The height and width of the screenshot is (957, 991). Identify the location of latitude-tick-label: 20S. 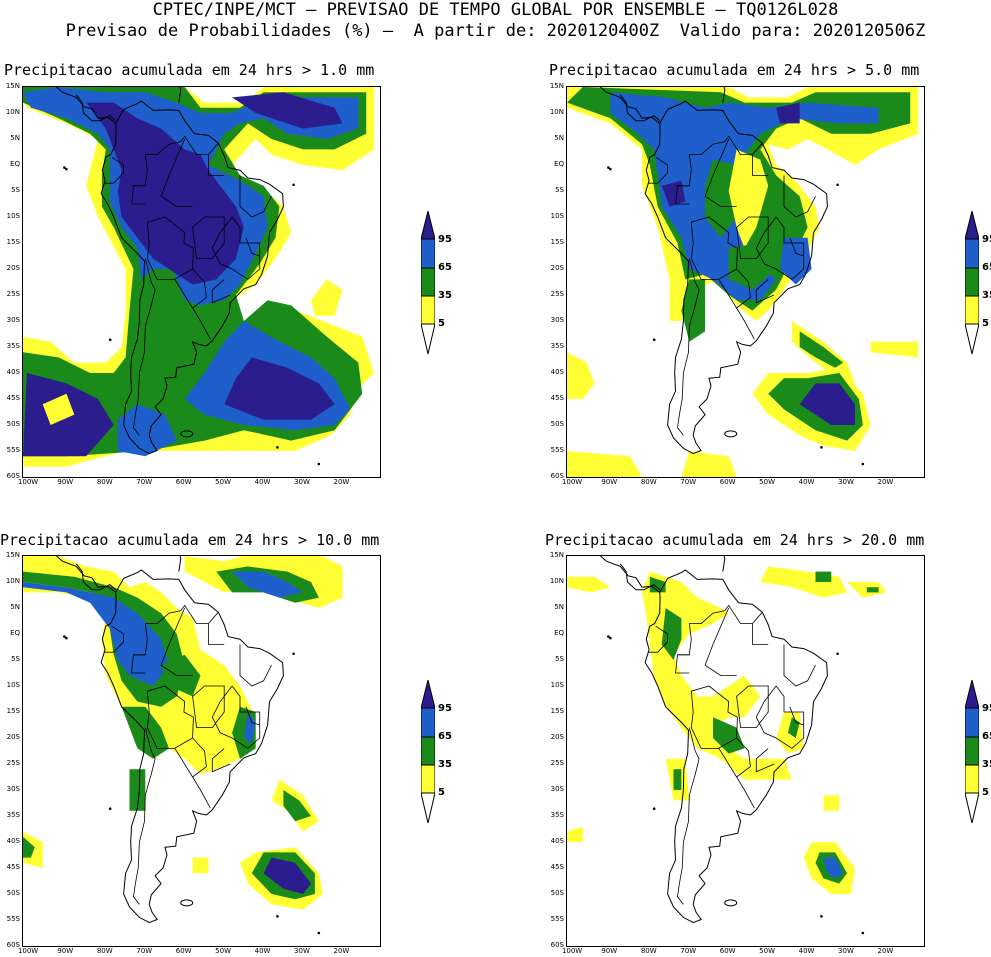
(557, 268).